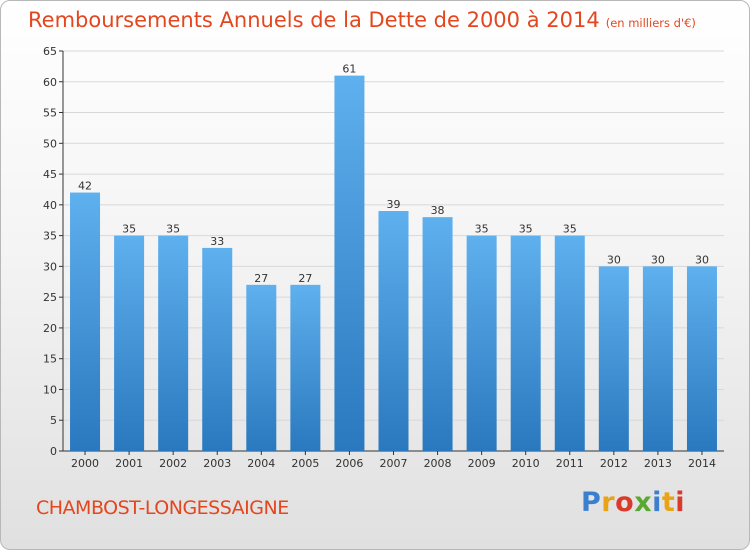 The width and height of the screenshot is (750, 550). What do you see at coordinates (53, 420) in the screenshot?
I see `y-tick-label: 5` at bounding box center [53, 420].